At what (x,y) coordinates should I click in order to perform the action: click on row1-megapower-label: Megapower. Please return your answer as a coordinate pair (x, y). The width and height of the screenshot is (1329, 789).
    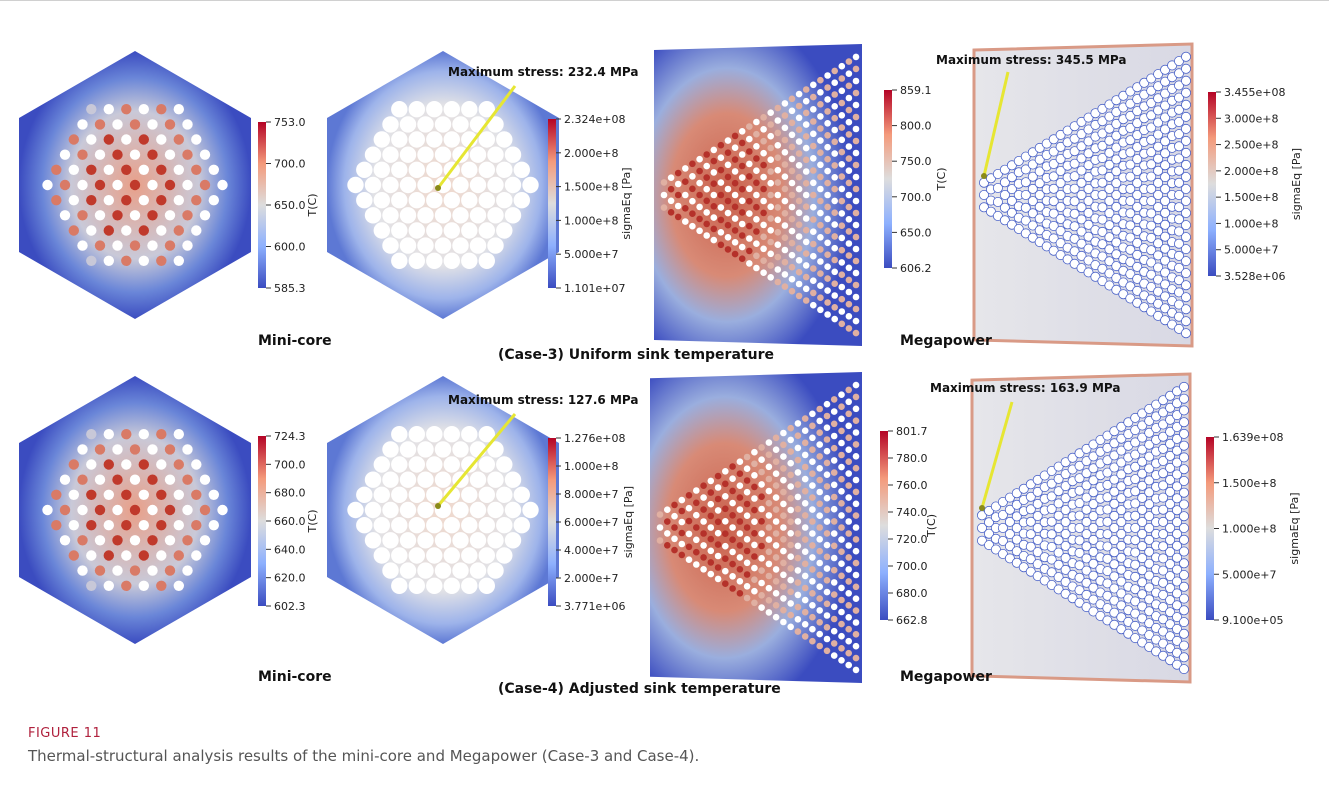
    Looking at the image, I should click on (946, 341).